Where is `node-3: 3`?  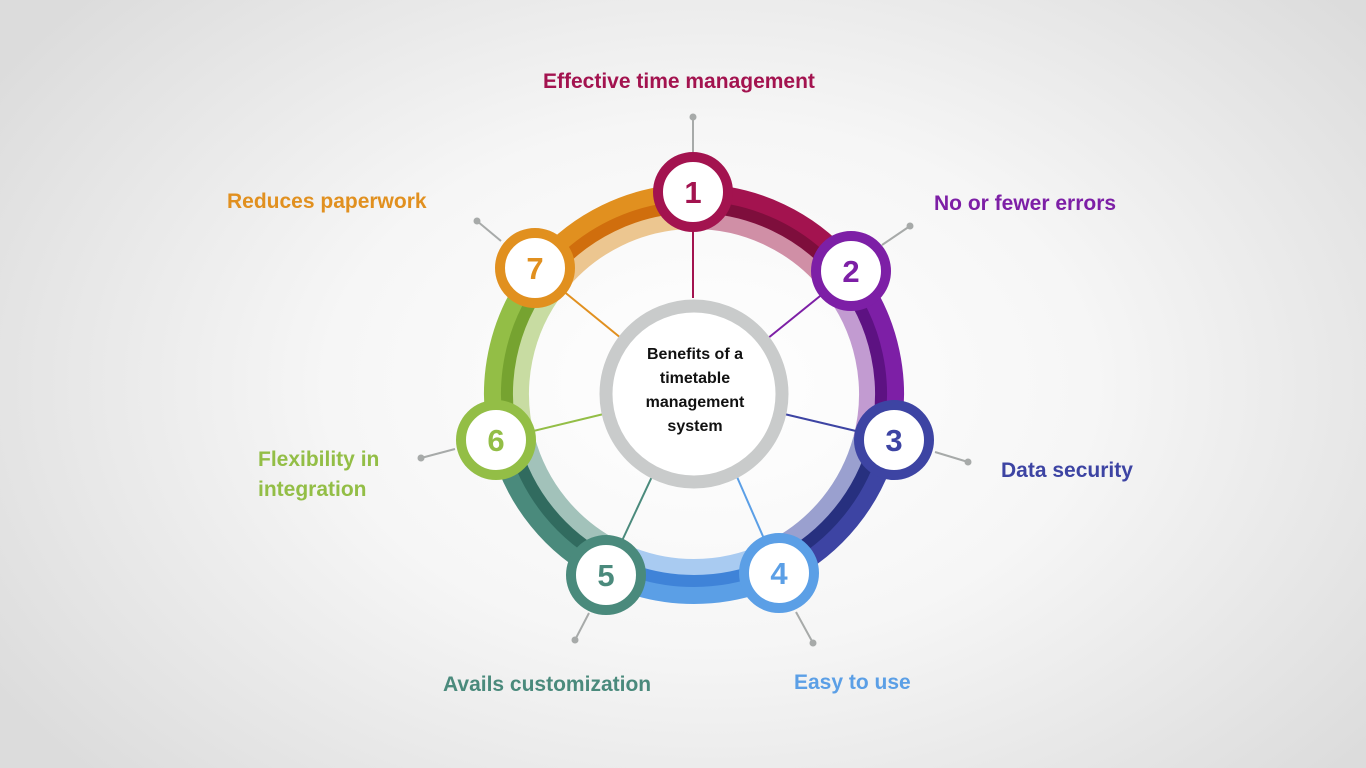
node-3: 3 is located at coordinates (894, 440).